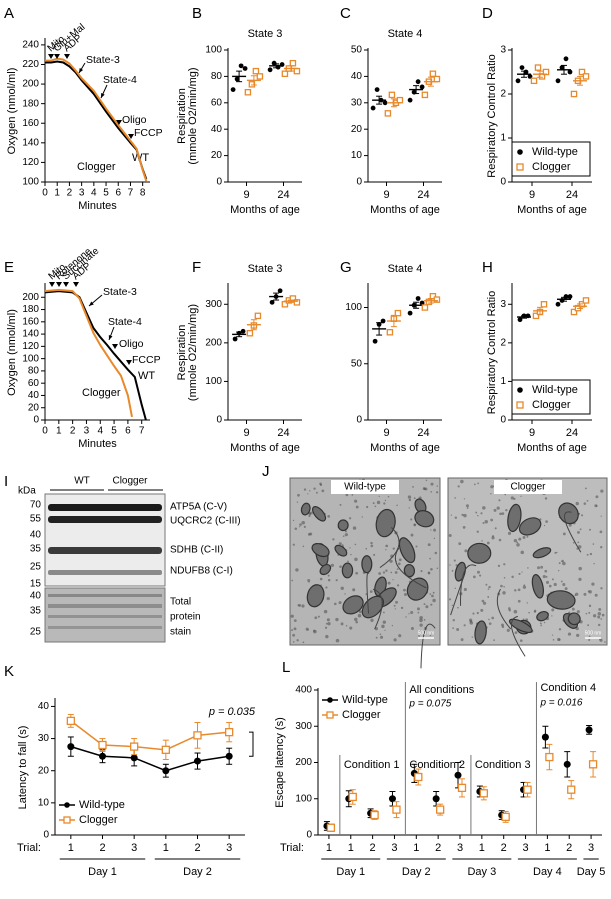 The height and width of the screenshot is (899, 611). What do you see at coordinates (193, 115) in the screenshot?
I see `y-axis-label: (mmole O2/min/mg)` at bounding box center [193, 115].